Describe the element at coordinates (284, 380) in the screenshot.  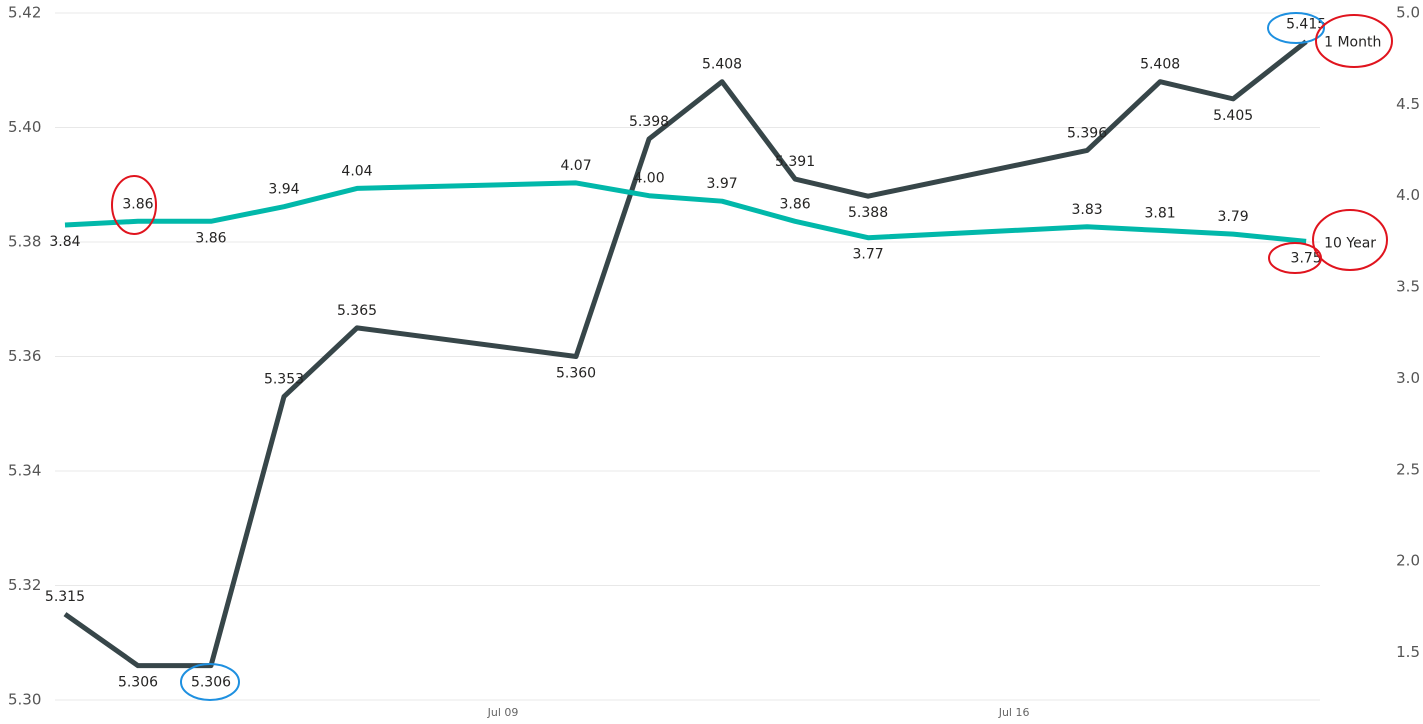
I see `data-label: 5.353` at that location.